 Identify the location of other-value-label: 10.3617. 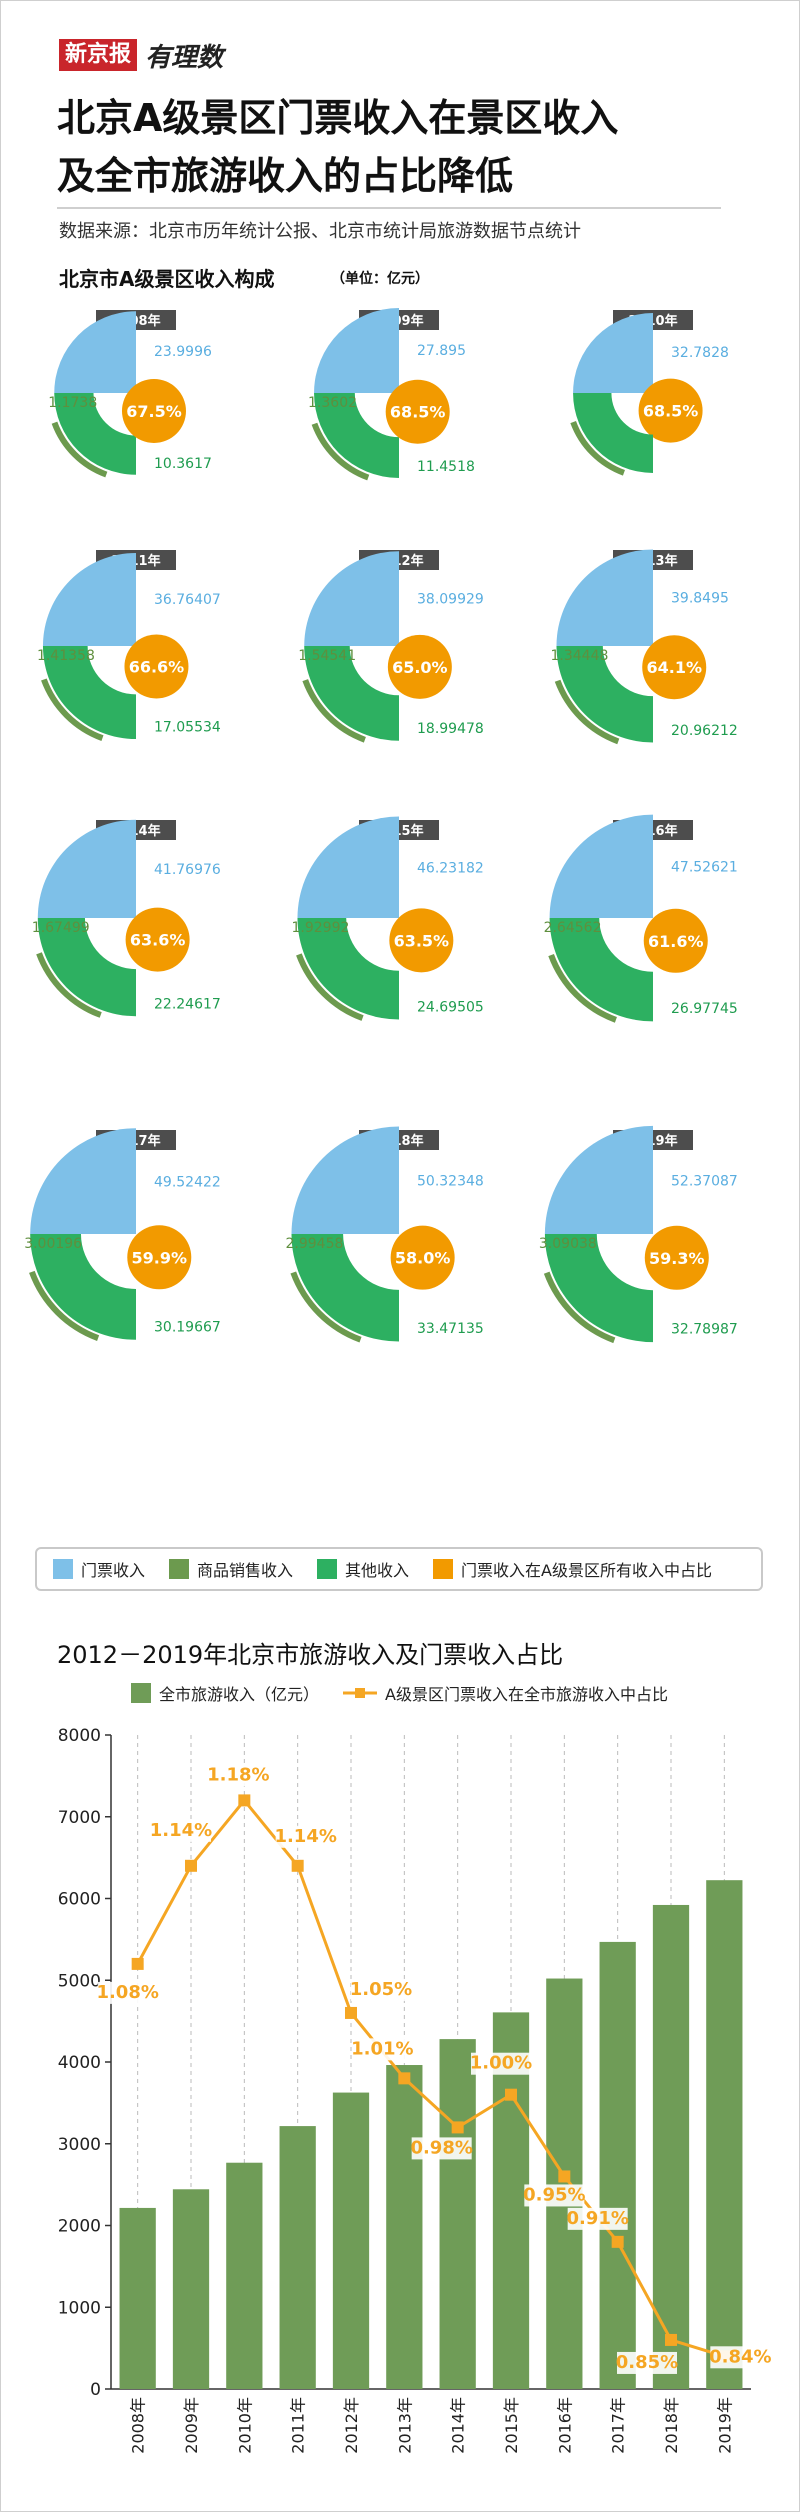
(183, 464).